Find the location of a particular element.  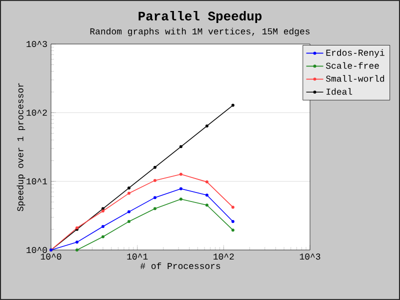

legend-label: Ideal is located at coordinates (339, 91).